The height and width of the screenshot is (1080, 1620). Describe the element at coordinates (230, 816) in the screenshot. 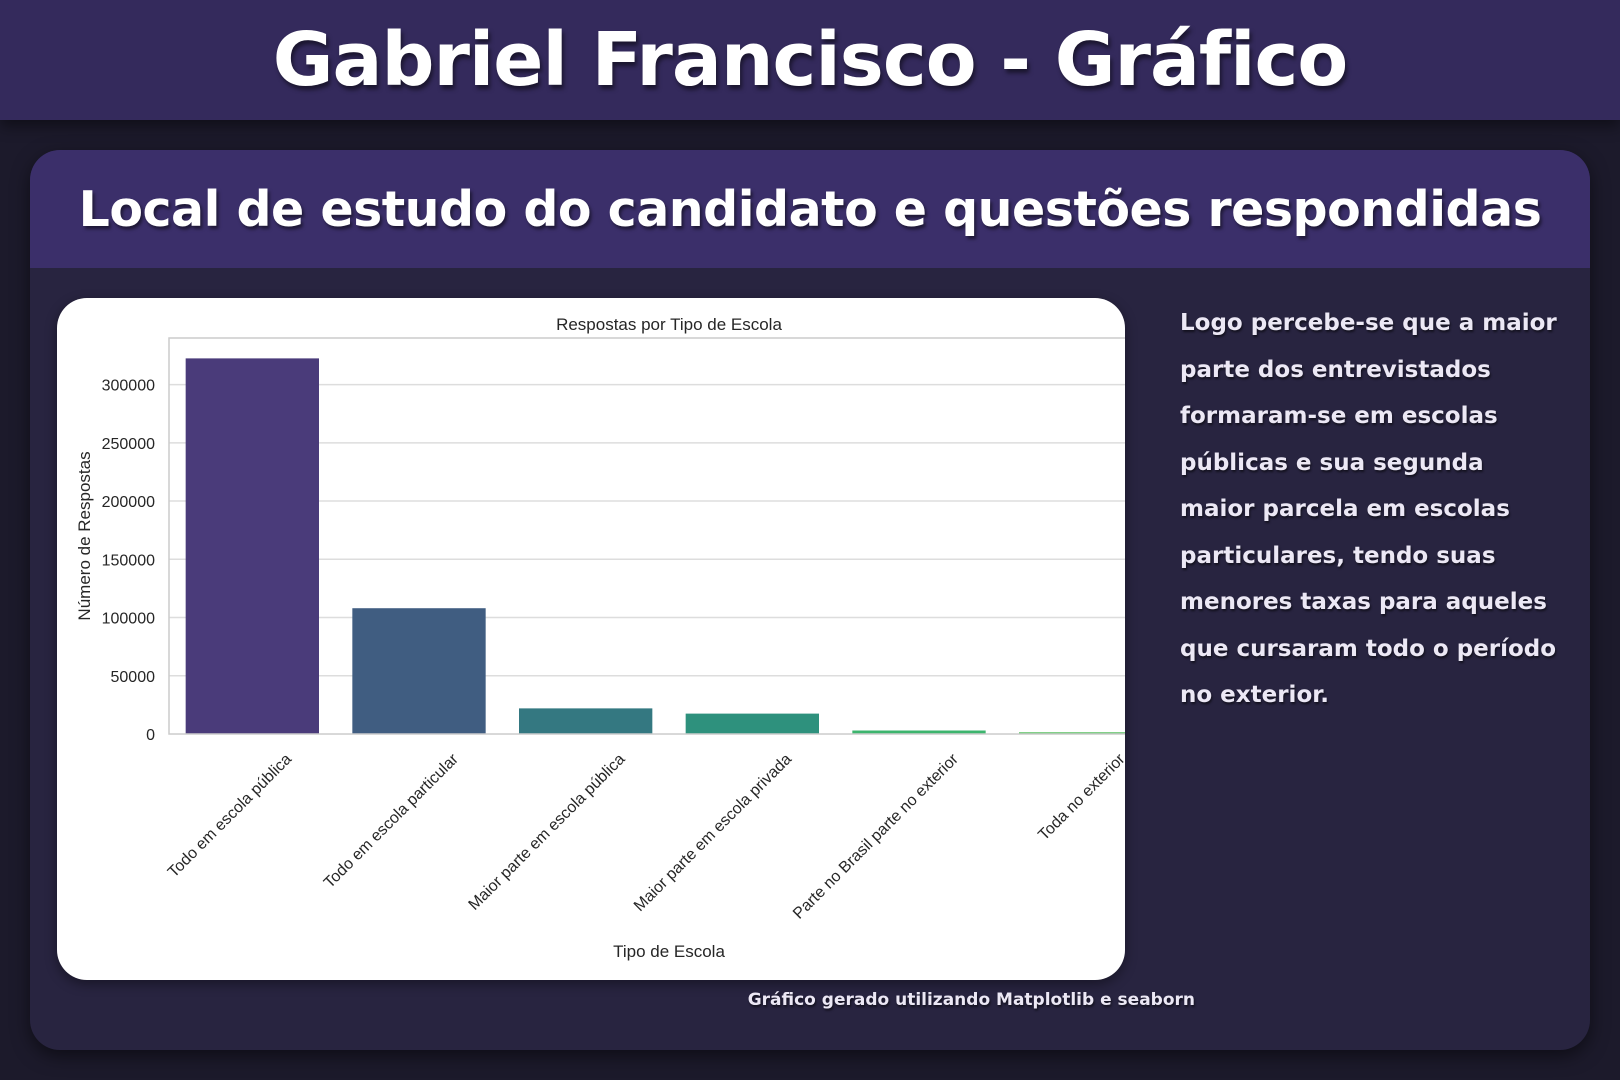

I see `x-tick-label: Todo em escola pública` at that location.